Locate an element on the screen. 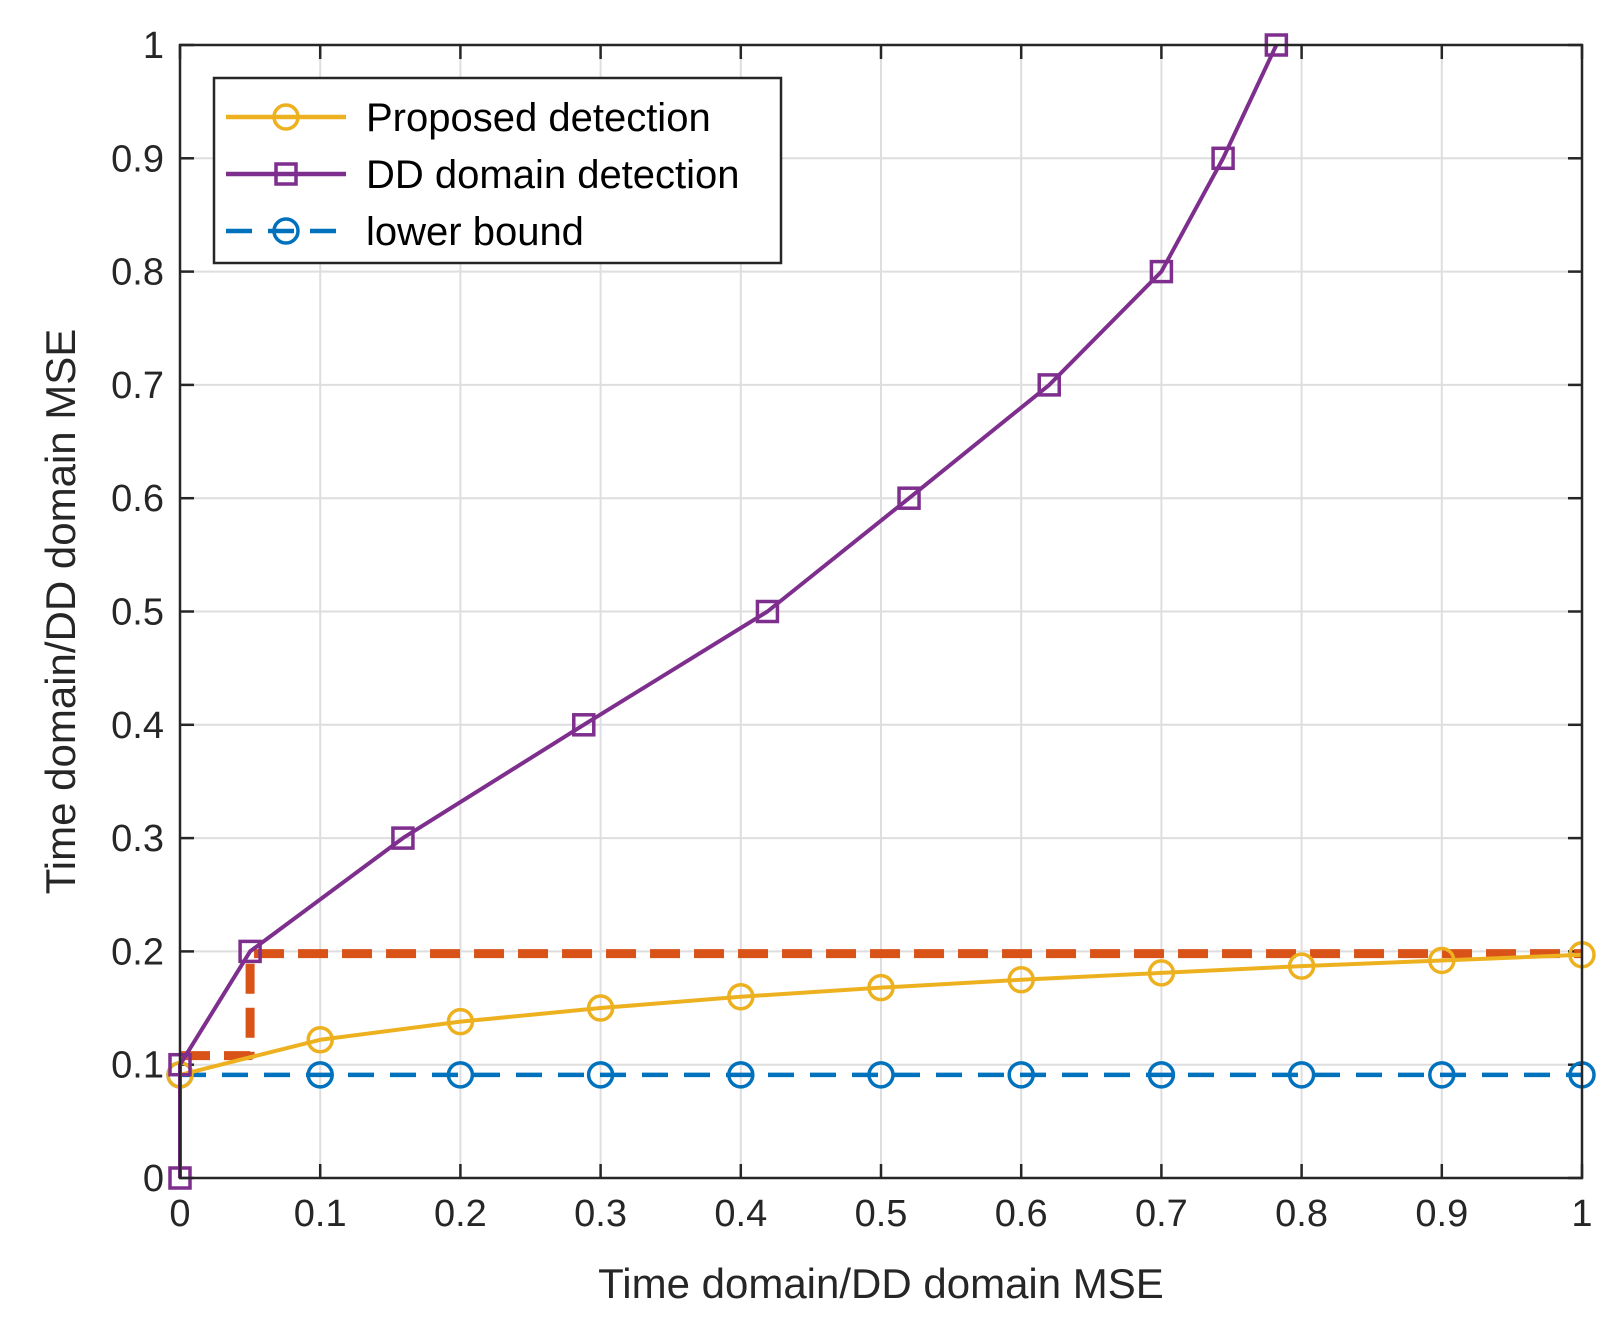  x-tick-label: 0.2 is located at coordinates (460, 1214).